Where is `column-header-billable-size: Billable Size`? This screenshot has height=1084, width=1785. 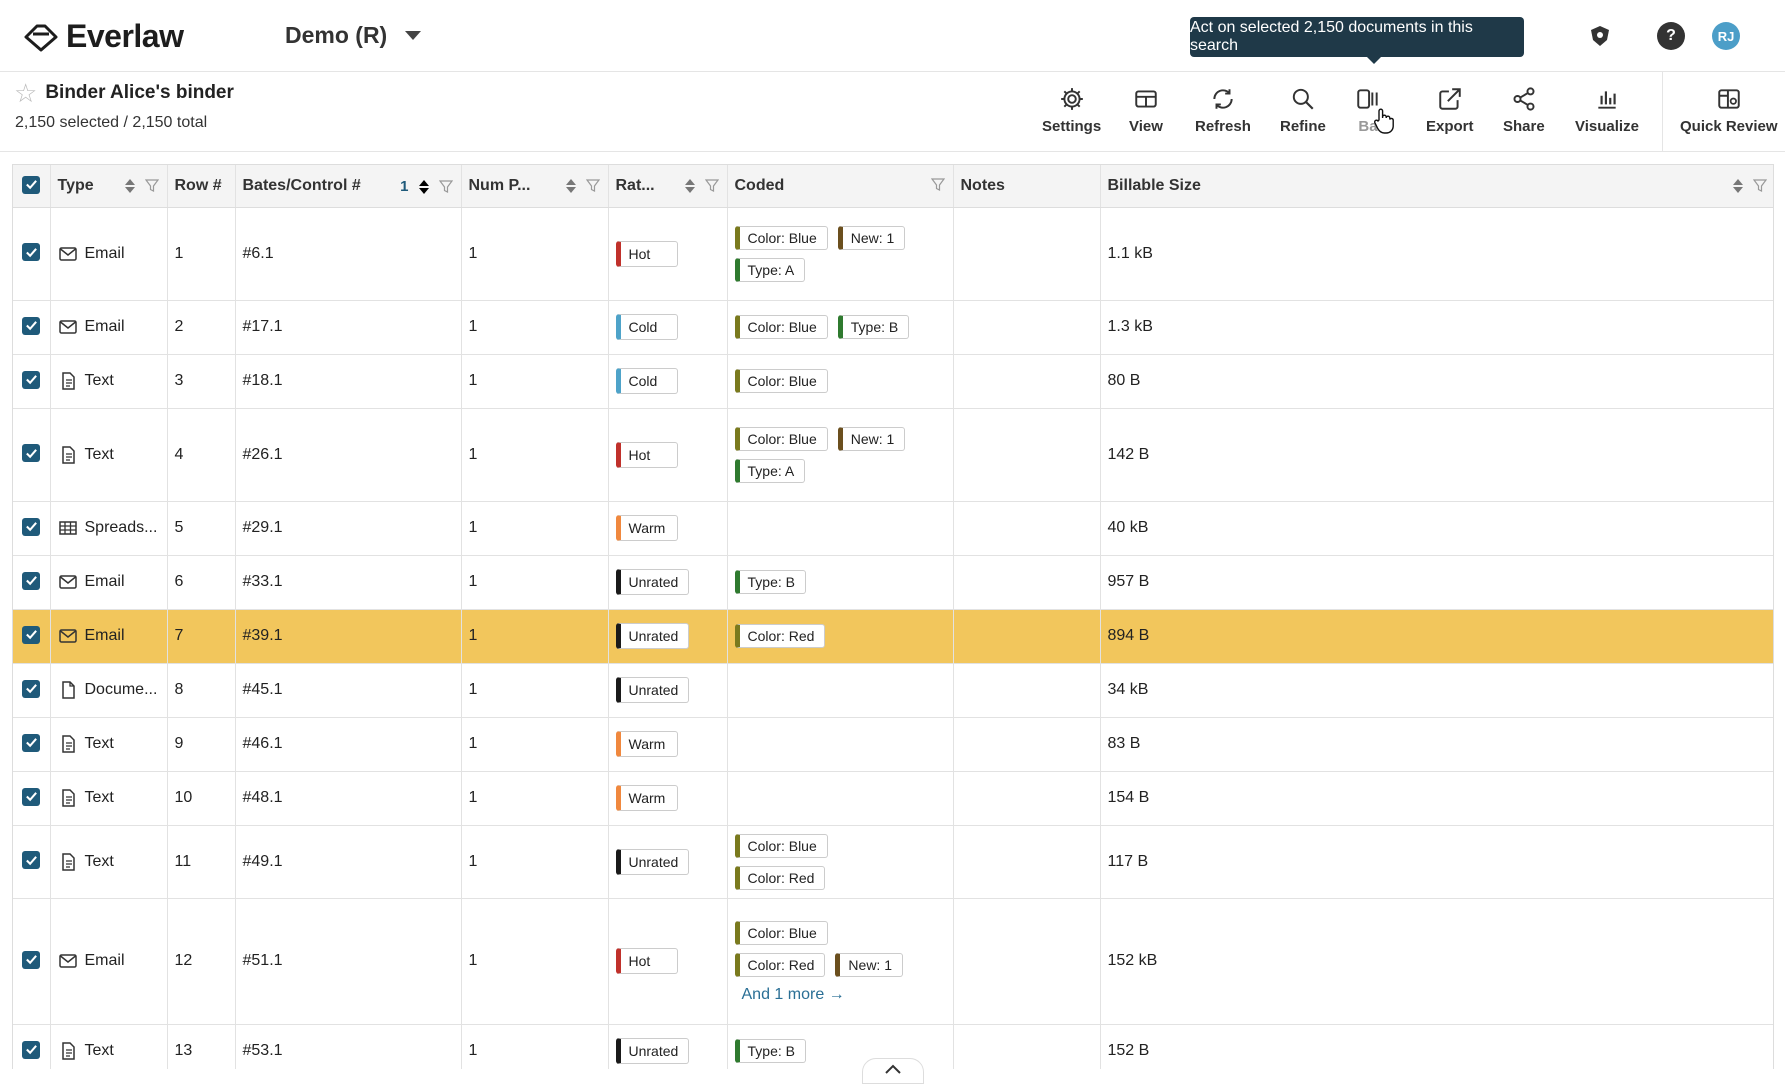
column-header-billable-size: Billable Size is located at coordinates (1436, 186).